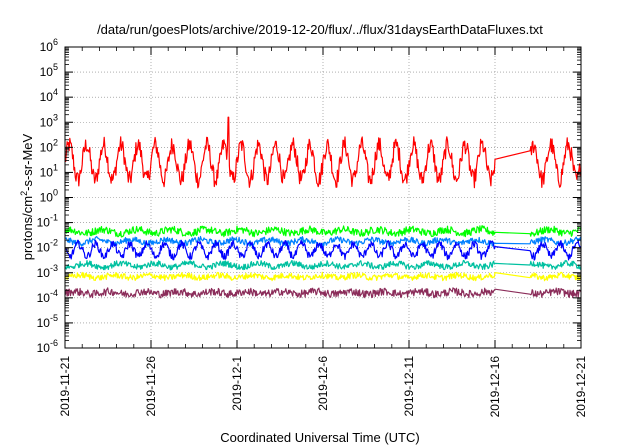 The width and height of the screenshot is (640, 448). I want to click on y-tick-label: 10⁻⁶, so click(47, 346).